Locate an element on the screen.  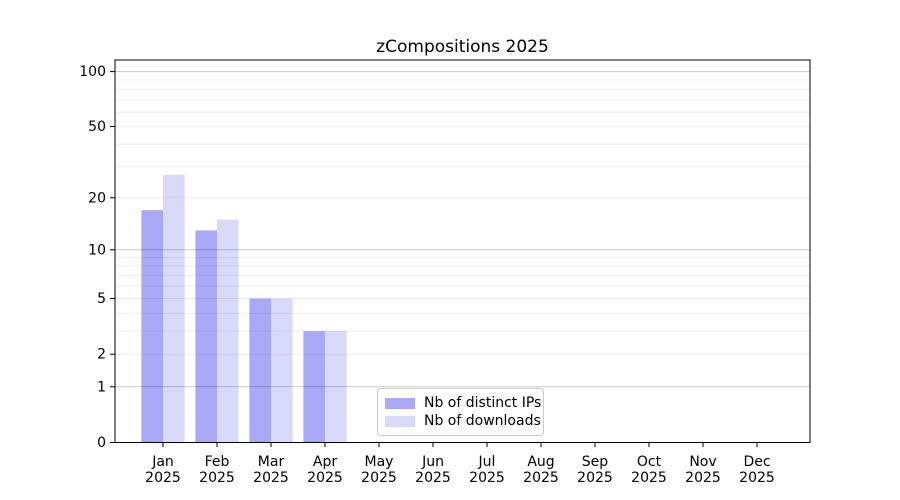
x-tick-label-month-Sep: Sep is located at coordinates (595, 462).